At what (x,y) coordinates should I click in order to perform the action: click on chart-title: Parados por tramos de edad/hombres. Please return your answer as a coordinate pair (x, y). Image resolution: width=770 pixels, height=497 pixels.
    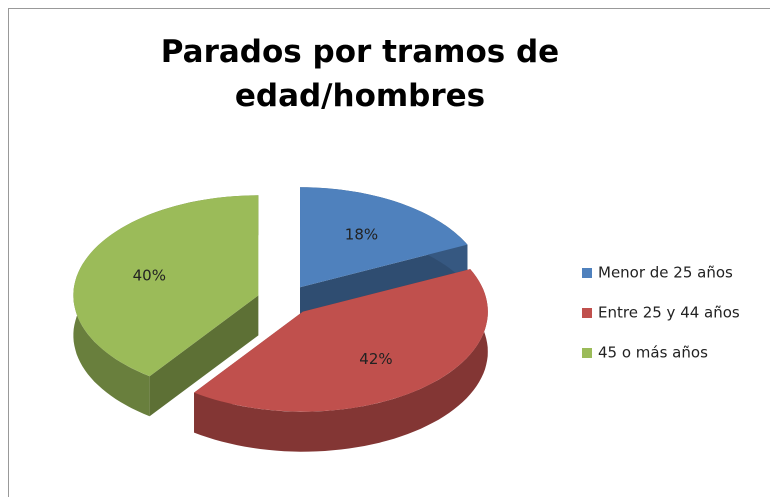
    Looking at the image, I should click on (360, 74).